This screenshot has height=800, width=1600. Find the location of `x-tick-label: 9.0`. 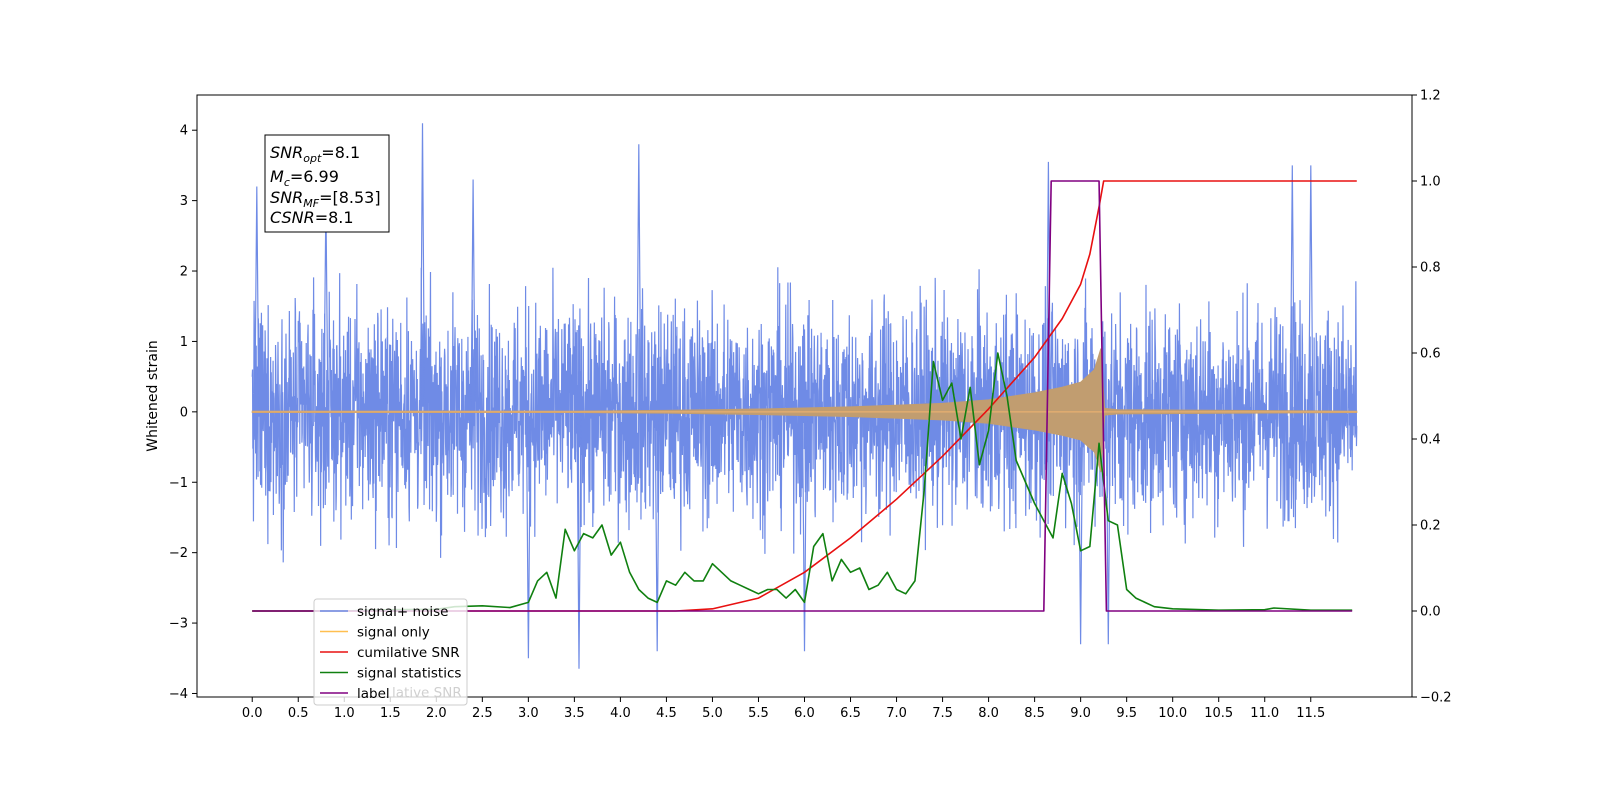

x-tick-label: 9.0 is located at coordinates (1080, 713).